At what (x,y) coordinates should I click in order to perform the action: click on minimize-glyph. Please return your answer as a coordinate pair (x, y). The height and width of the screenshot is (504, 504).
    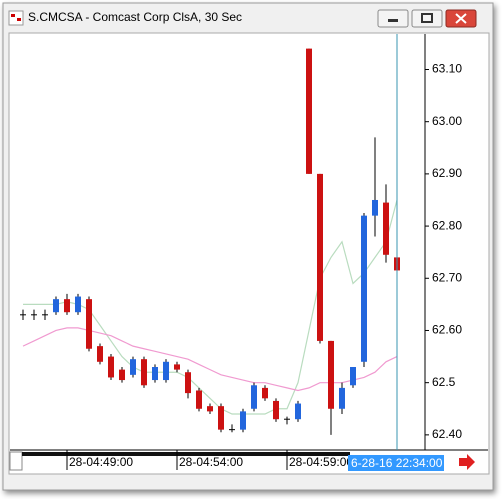
    Looking at the image, I should click on (393, 20).